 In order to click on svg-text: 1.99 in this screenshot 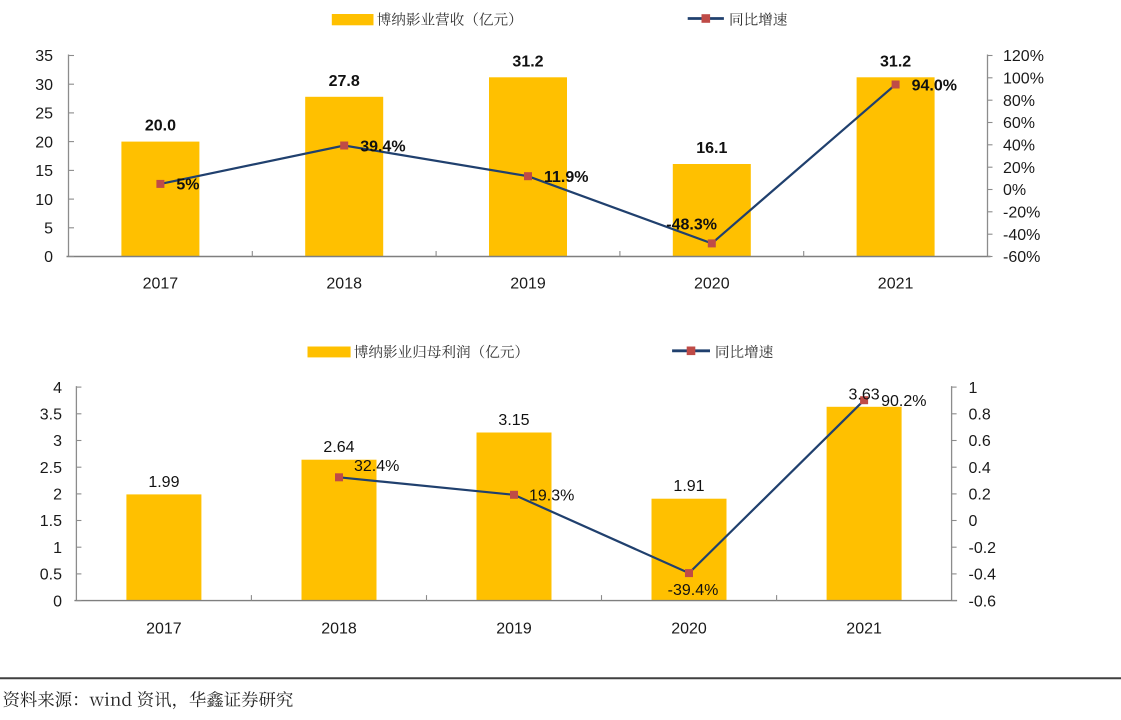, I will do `click(163, 482)`.